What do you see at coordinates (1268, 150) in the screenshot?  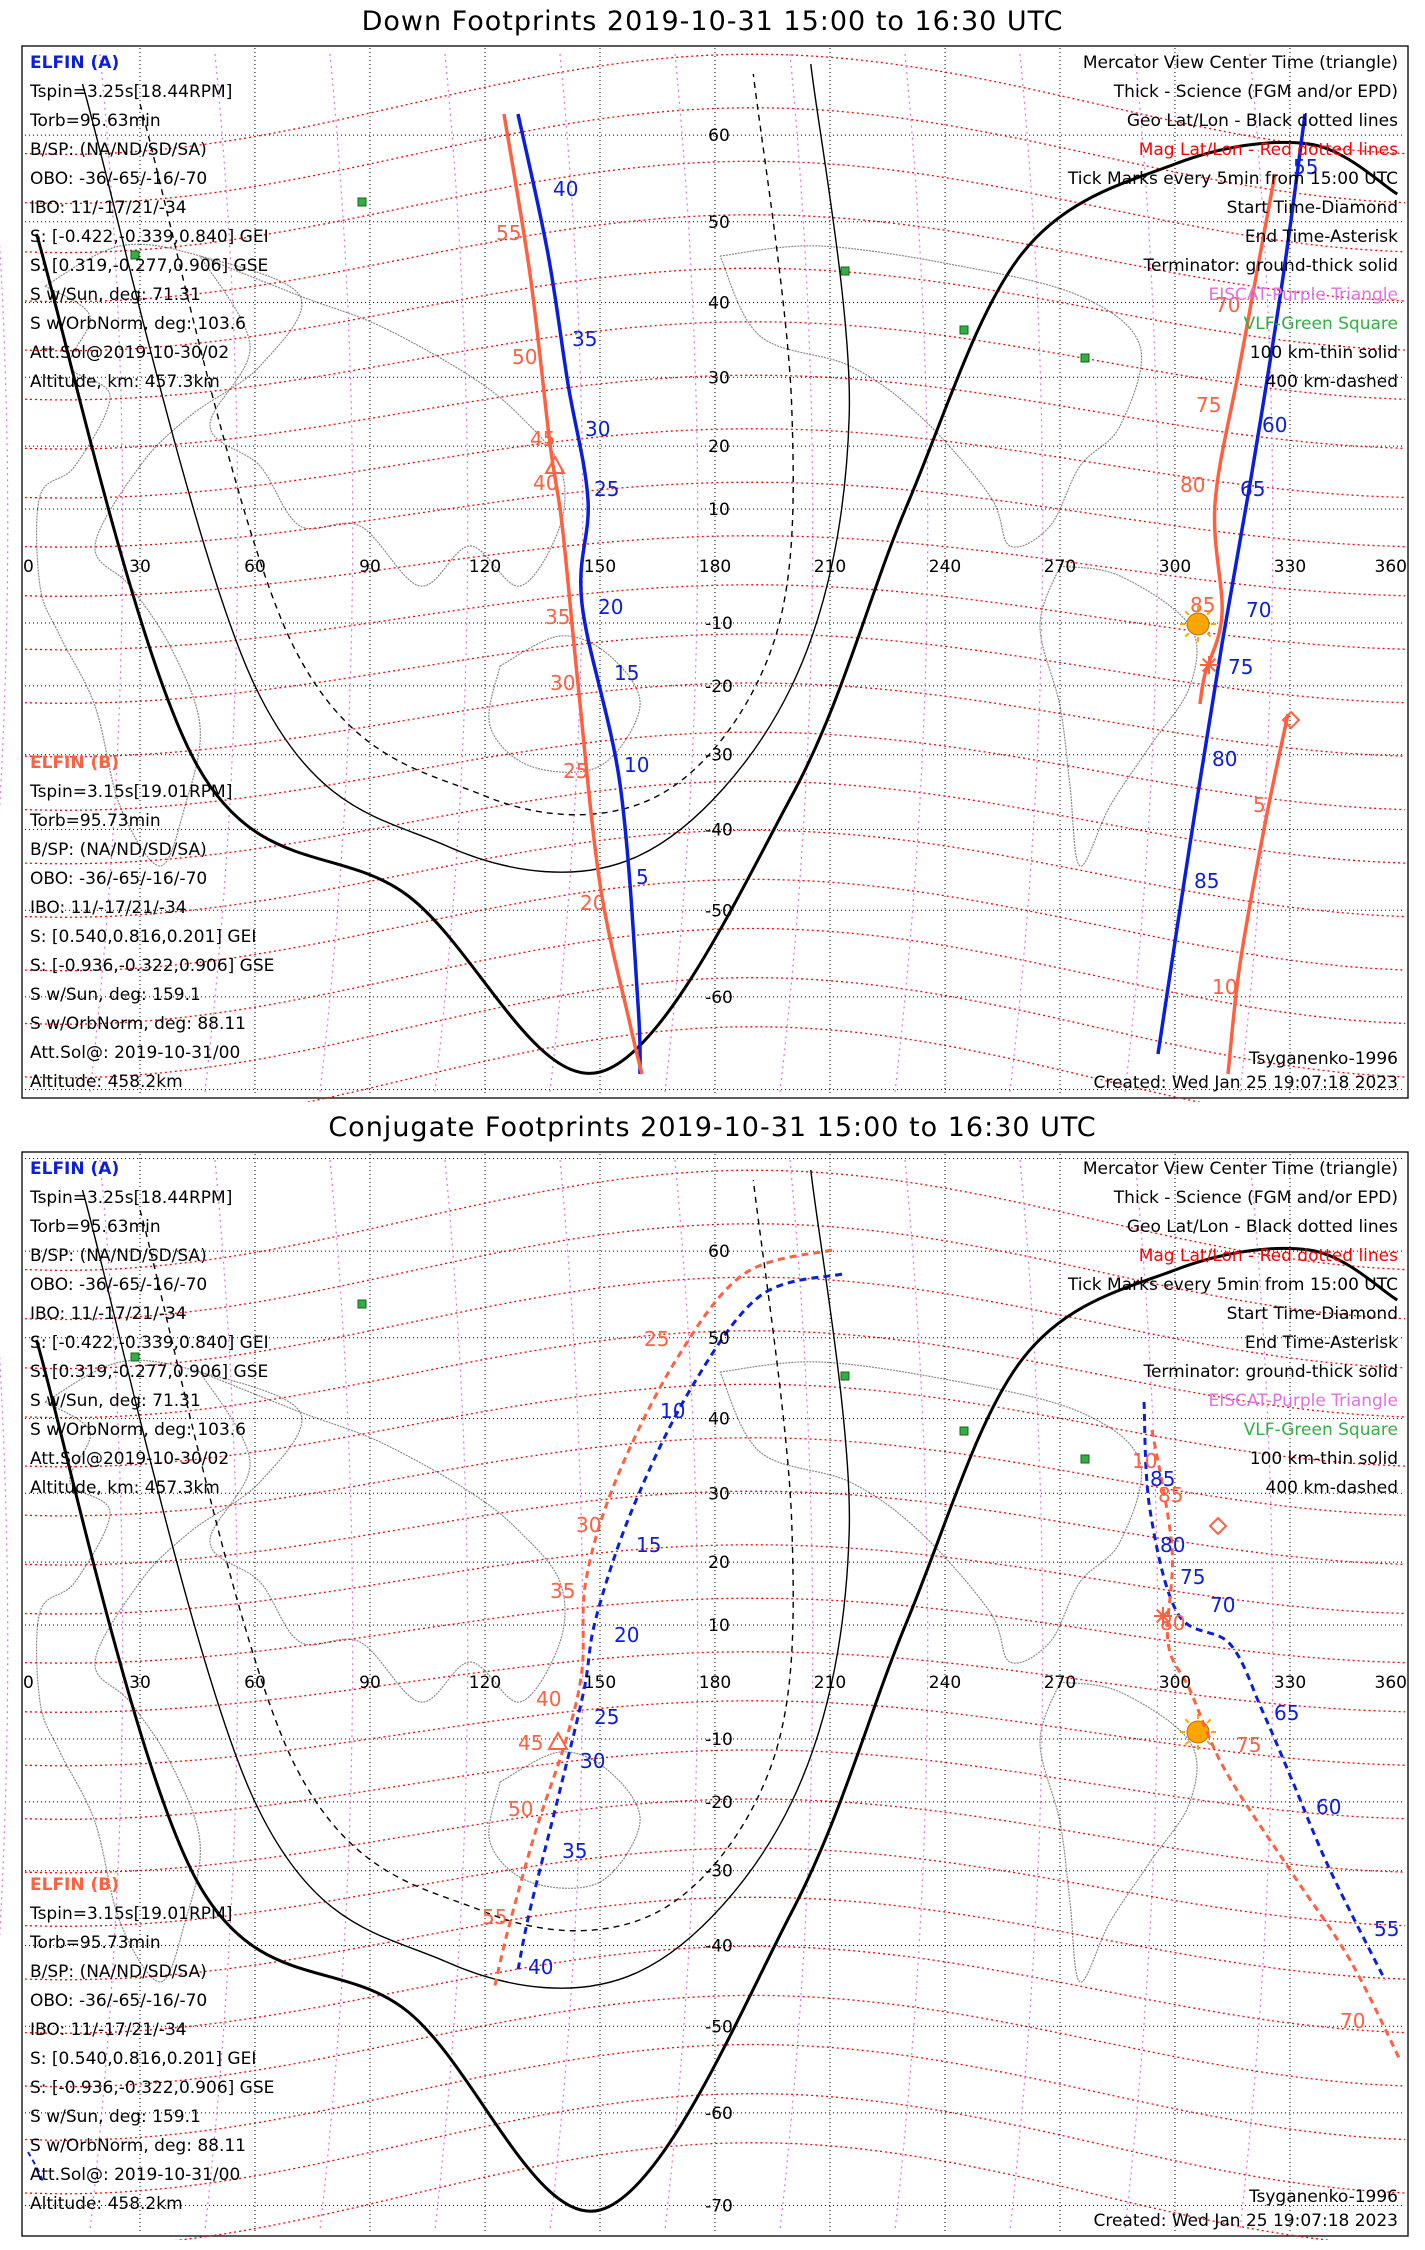 I see `legend-entry: Mag Lat/Lon - Red dotted lines` at bounding box center [1268, 150].